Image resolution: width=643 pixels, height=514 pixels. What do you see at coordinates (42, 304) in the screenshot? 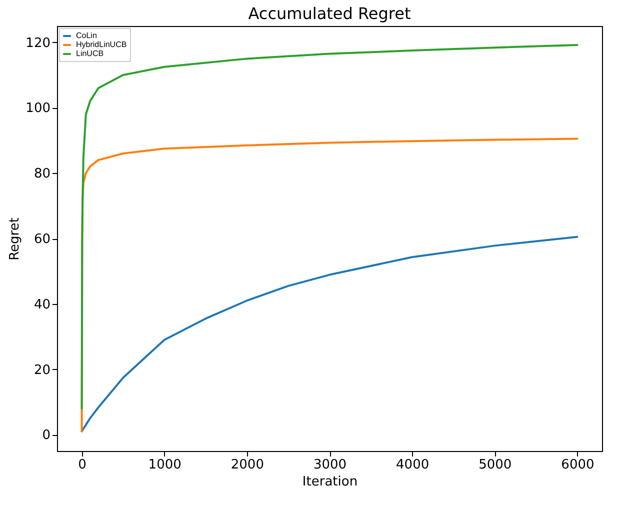
I see `y-tick-label: 40` at bounding box center [42, 304].